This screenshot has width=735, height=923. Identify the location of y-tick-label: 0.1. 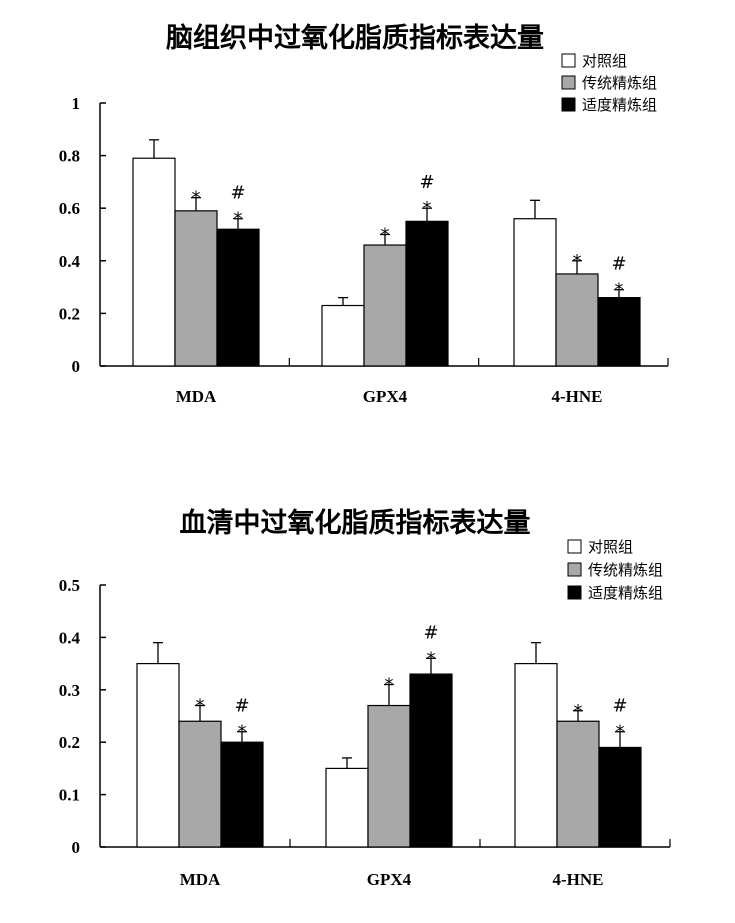
(69, 795).